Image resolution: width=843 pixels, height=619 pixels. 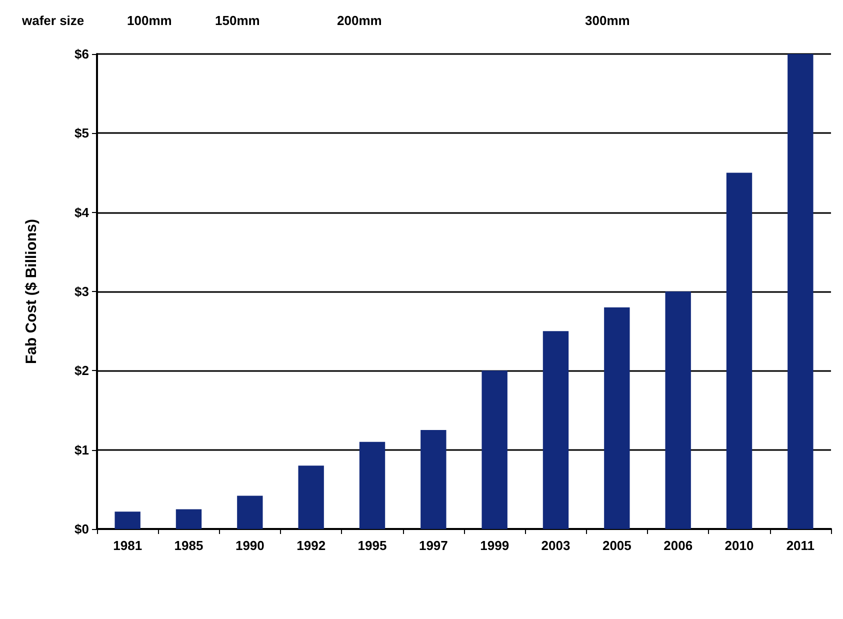 I want to click on y-tick-label: $6, so click(x=81, y=54).